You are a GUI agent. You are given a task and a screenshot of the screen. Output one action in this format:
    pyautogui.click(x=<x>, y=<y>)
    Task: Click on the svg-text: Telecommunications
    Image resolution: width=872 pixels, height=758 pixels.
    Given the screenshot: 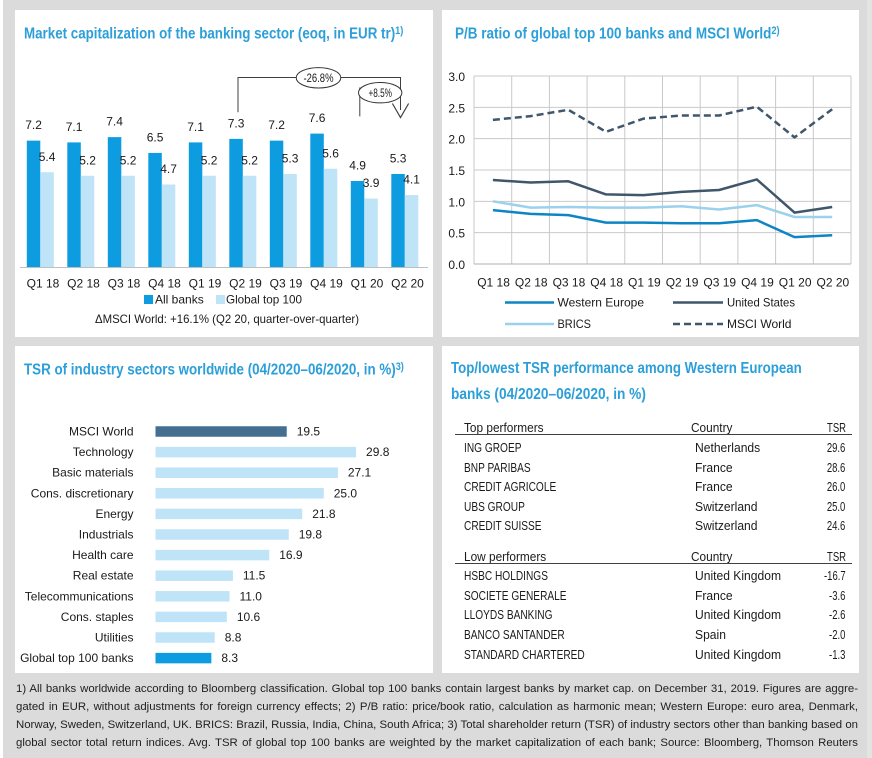 What is the action you would take?
    pyautogui.click(x=79, y=596)
    